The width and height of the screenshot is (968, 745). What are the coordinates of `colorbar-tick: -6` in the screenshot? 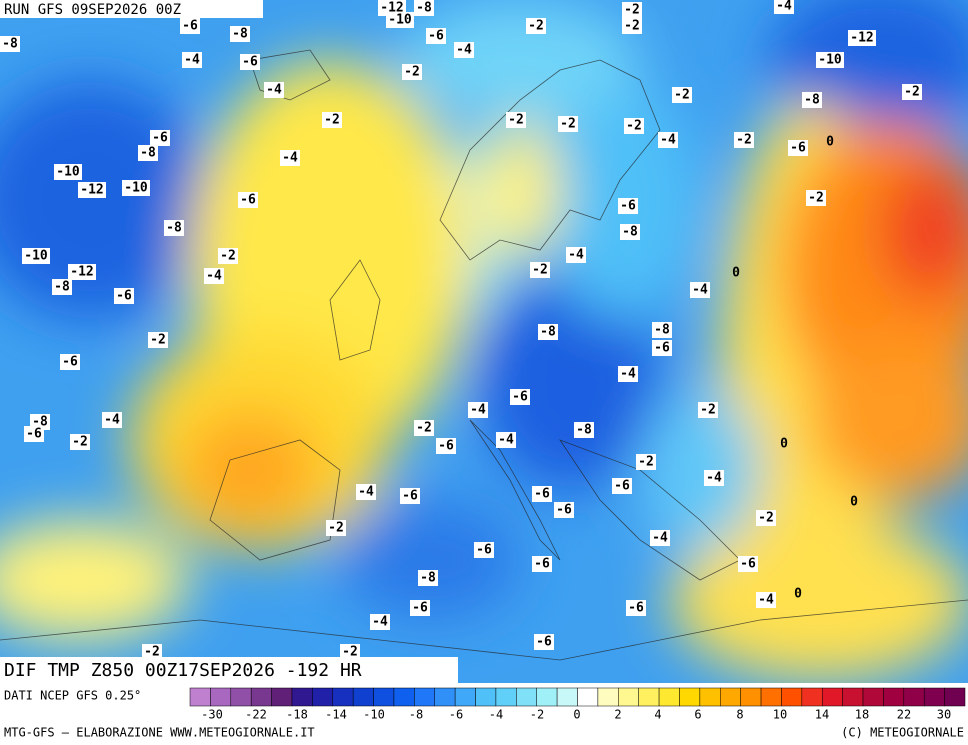 It's located at (456, 715).